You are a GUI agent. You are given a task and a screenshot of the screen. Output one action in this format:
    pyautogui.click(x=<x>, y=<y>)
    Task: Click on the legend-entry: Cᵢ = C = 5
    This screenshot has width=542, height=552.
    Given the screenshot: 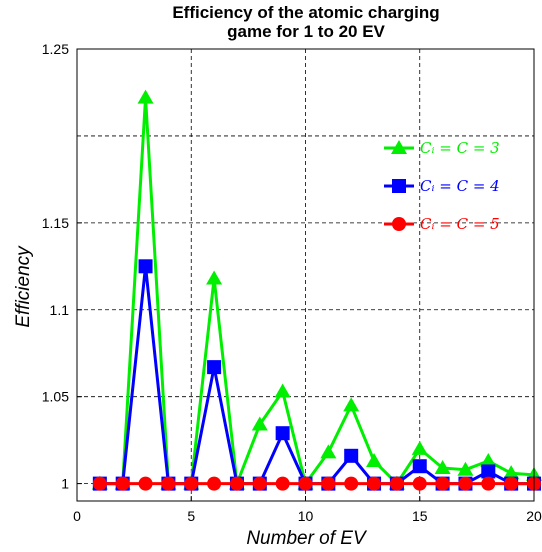 What is the action you would take?
    pyautogui.click(x=442, y=224)
    